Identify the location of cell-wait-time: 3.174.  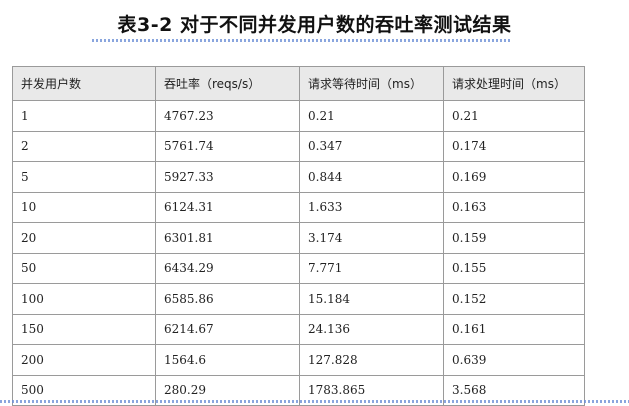
(371, 238).